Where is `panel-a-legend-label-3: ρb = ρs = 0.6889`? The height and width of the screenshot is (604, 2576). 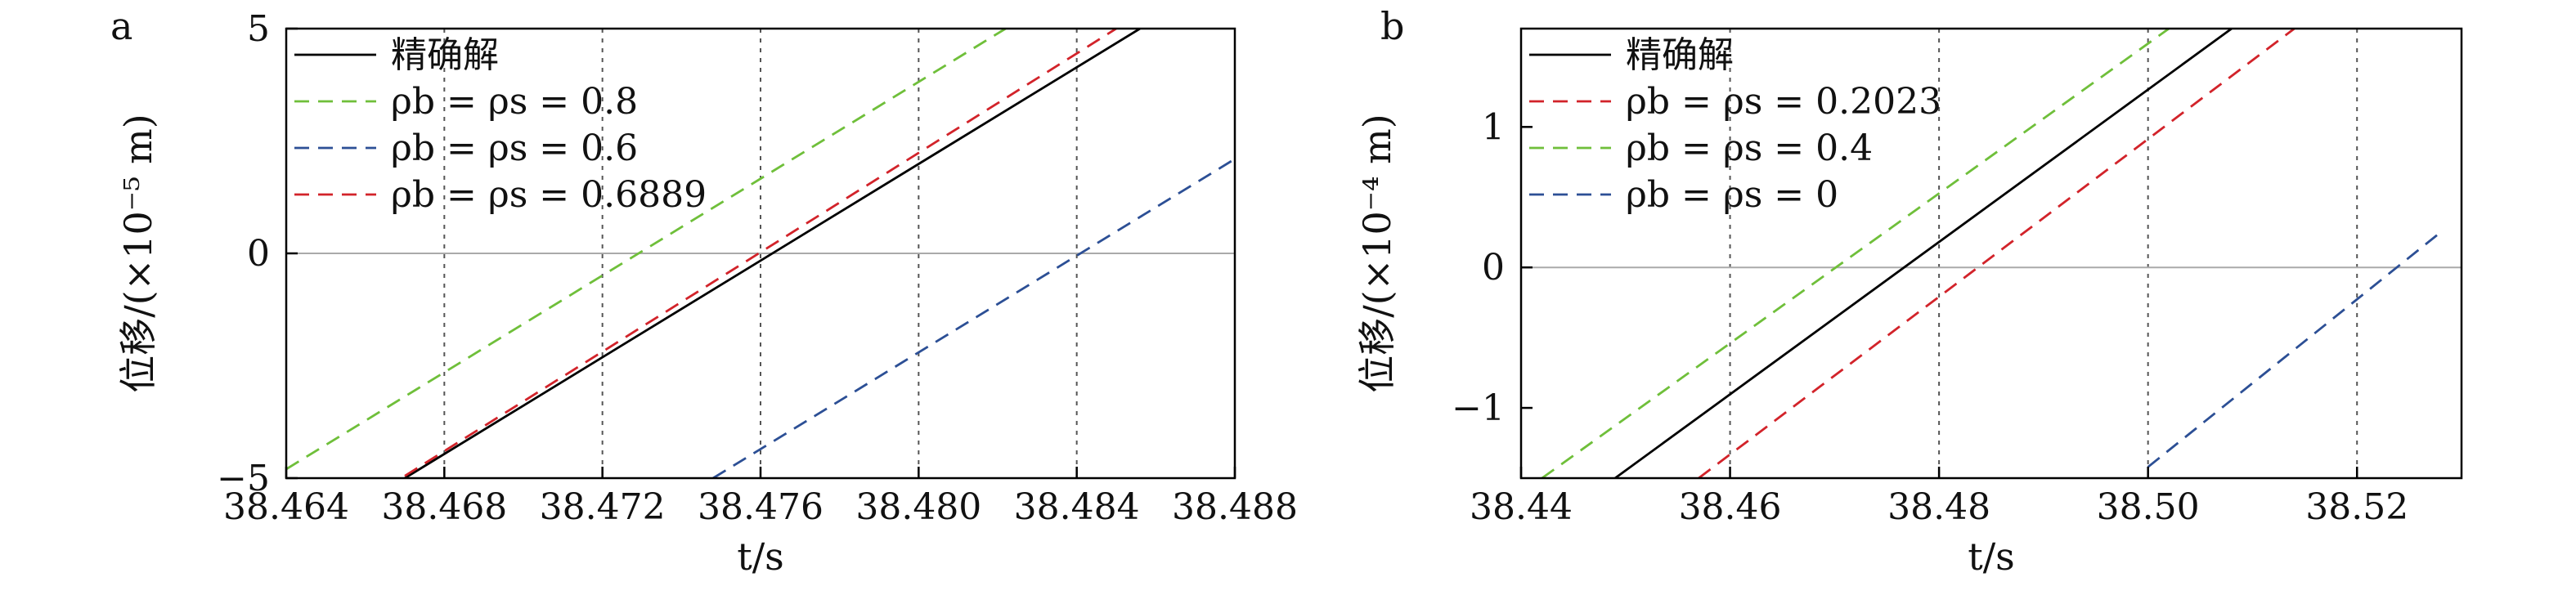 panel-a-legend-label-3: ρb = ρs = 0.6889 is located at coordinates (549, 195).